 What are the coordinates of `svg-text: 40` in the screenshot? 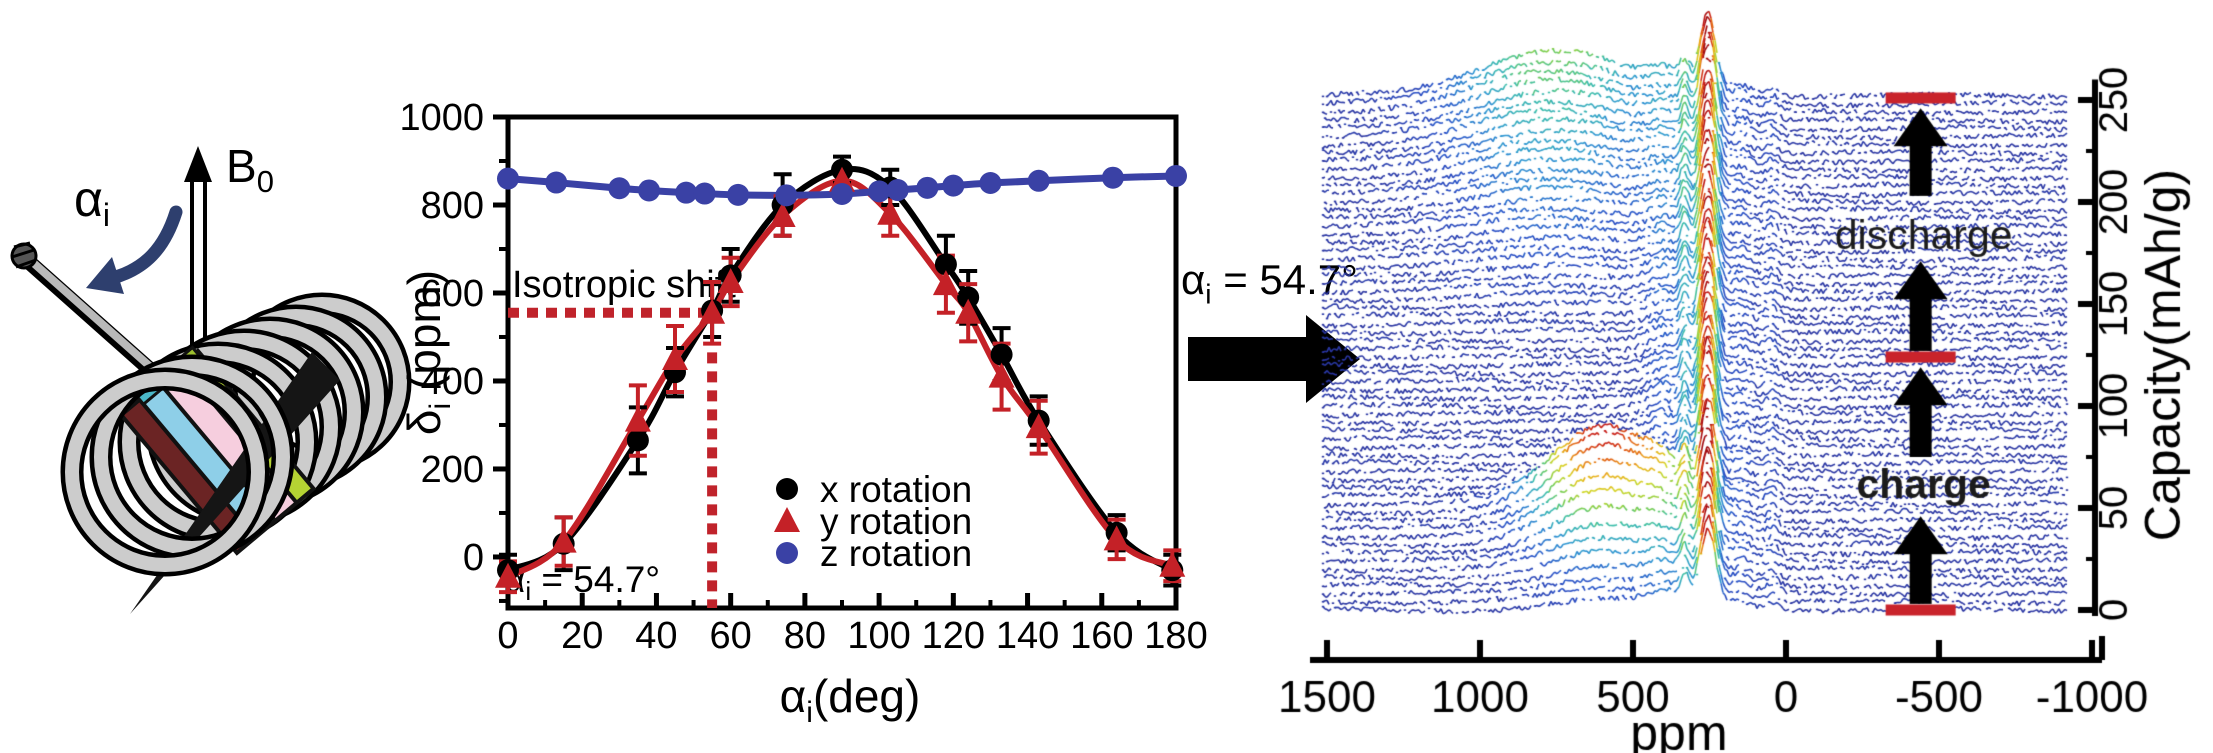 It's located at (656, 636).